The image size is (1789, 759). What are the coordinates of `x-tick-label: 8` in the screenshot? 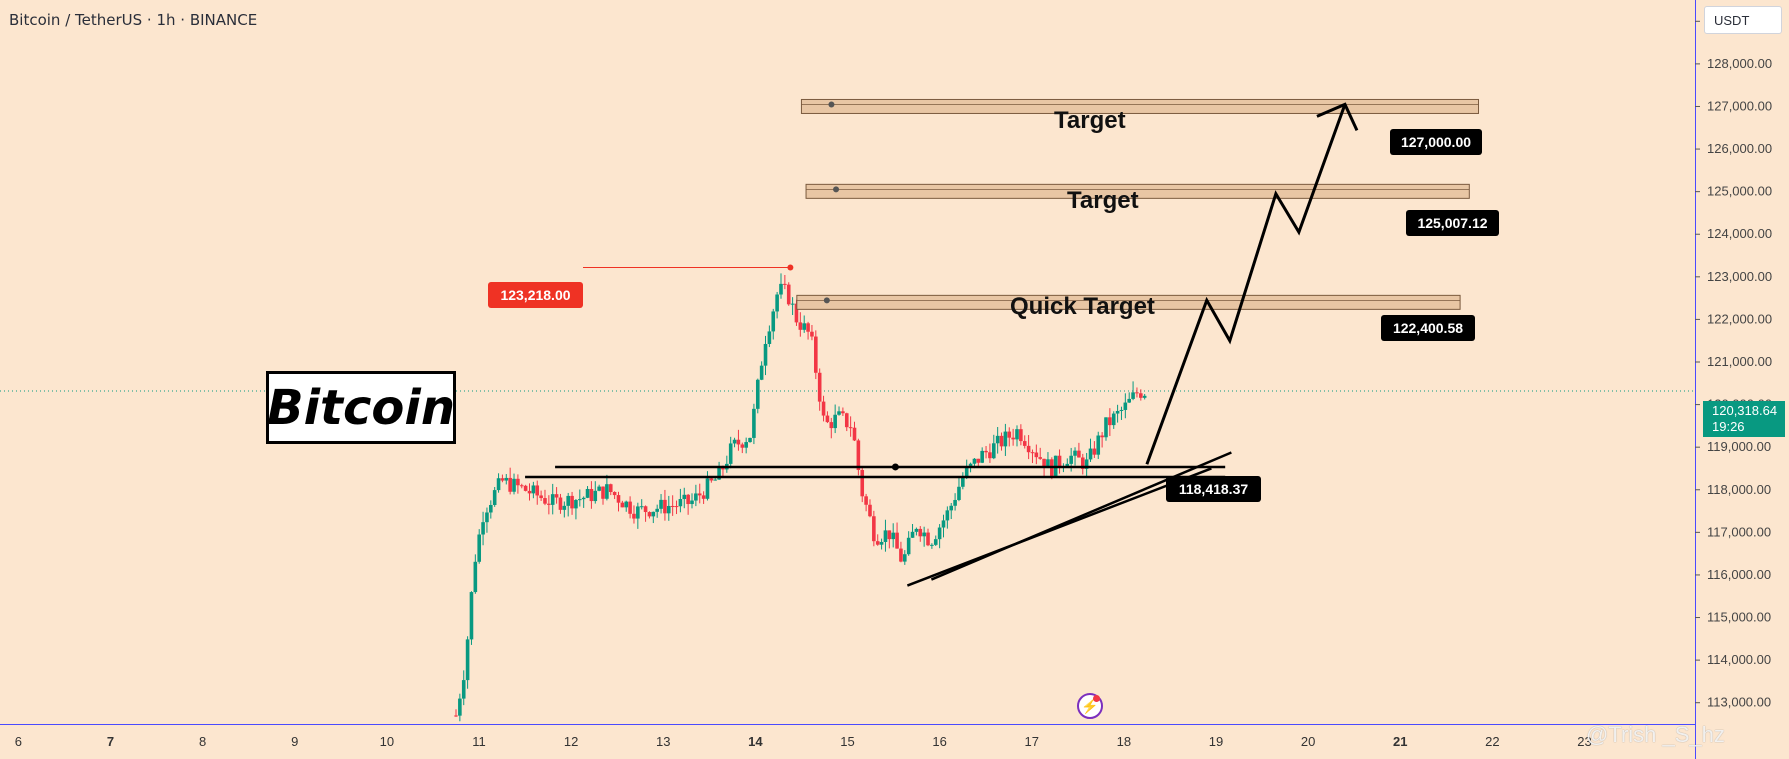 It's located at (202, 741).